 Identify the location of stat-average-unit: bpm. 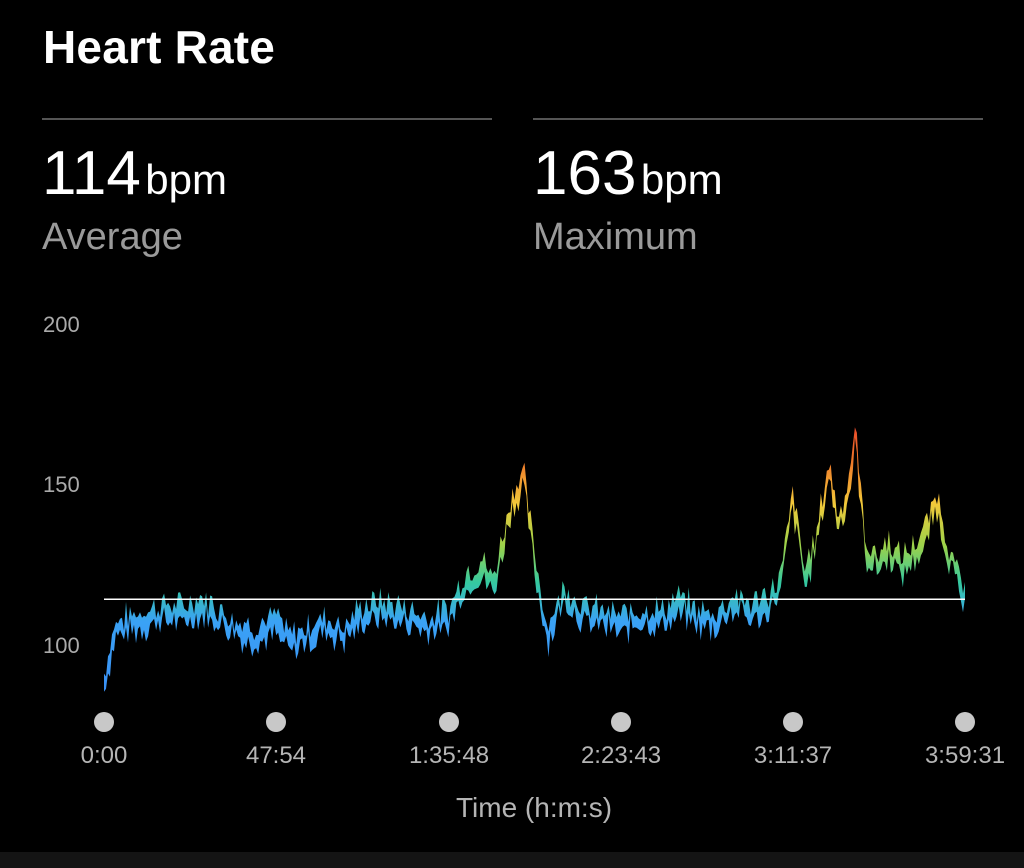
(186, 179).